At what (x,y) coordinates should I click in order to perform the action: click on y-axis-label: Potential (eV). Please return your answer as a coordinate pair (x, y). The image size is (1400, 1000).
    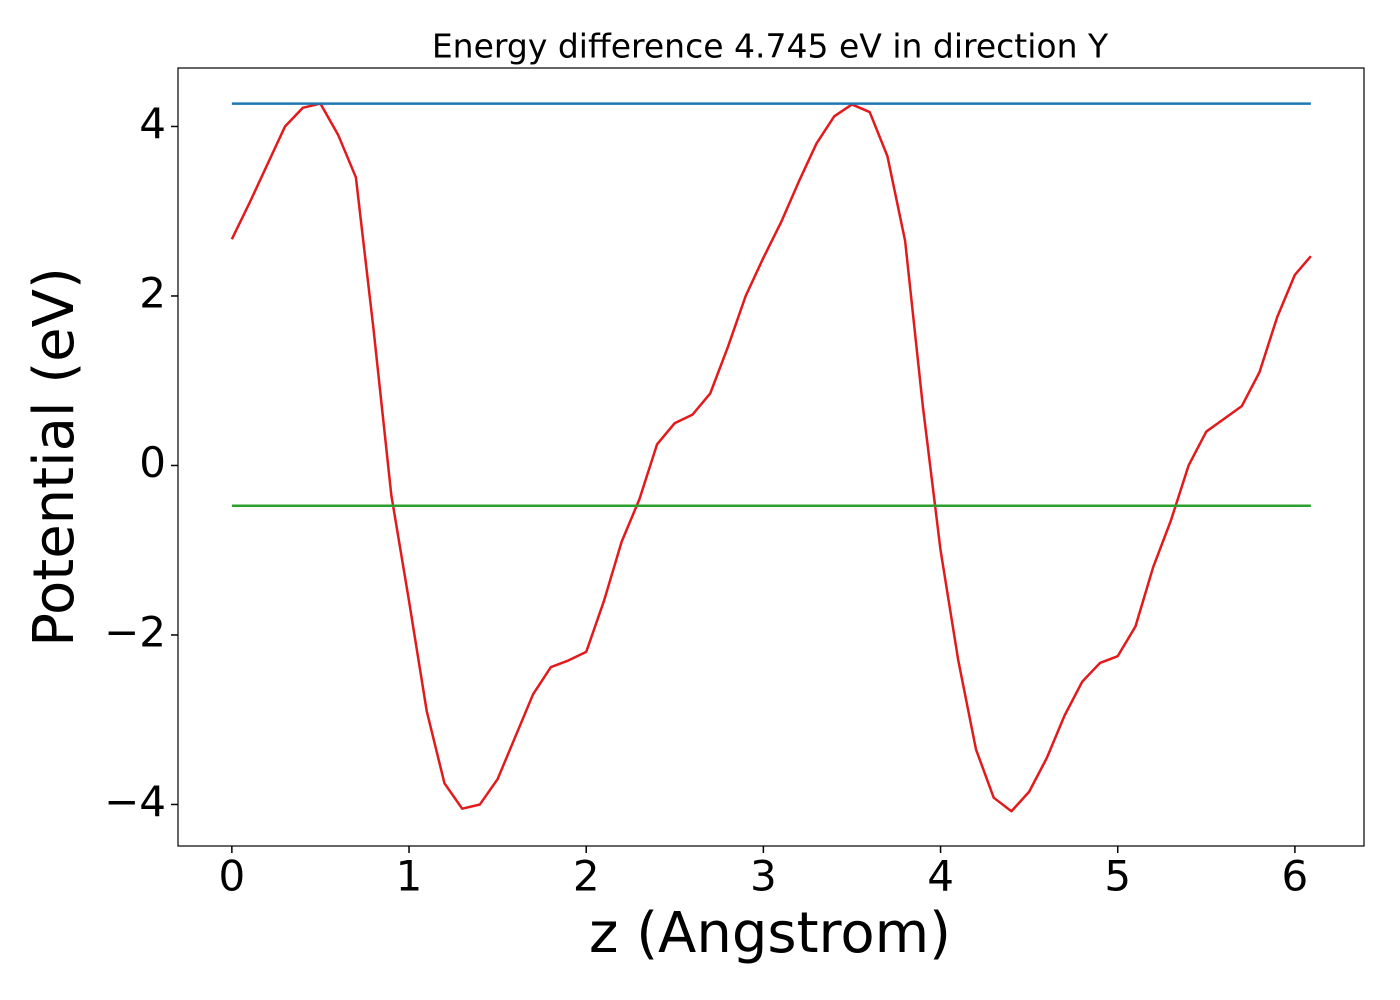
    Looking at the image, I should click on (54, 457).